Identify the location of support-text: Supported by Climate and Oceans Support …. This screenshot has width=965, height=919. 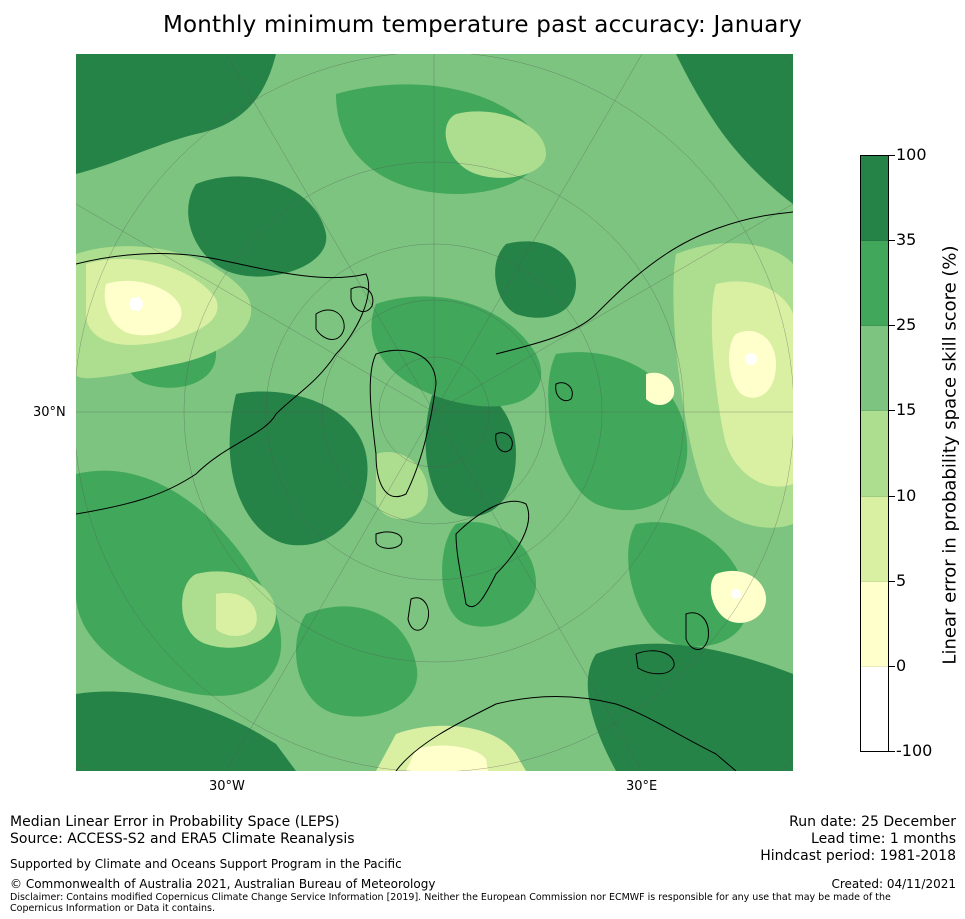
(206, 864).